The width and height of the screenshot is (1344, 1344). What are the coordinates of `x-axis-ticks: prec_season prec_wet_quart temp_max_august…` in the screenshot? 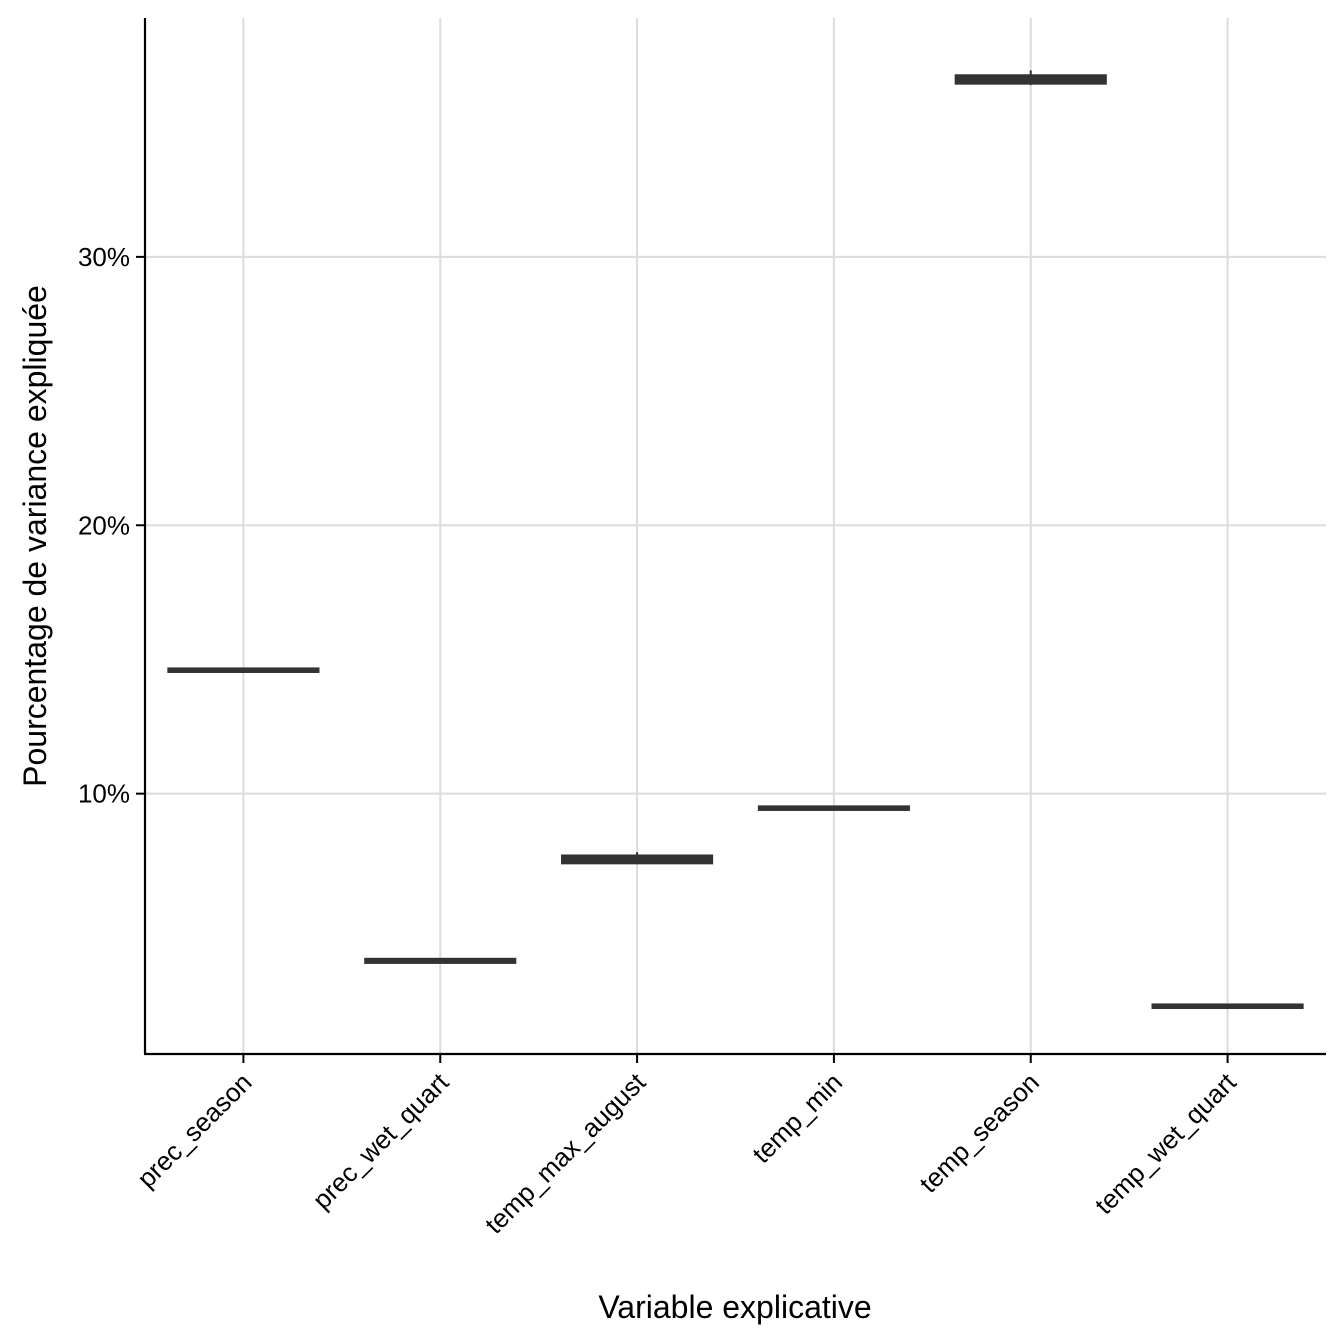 It's located at (686, 1146).